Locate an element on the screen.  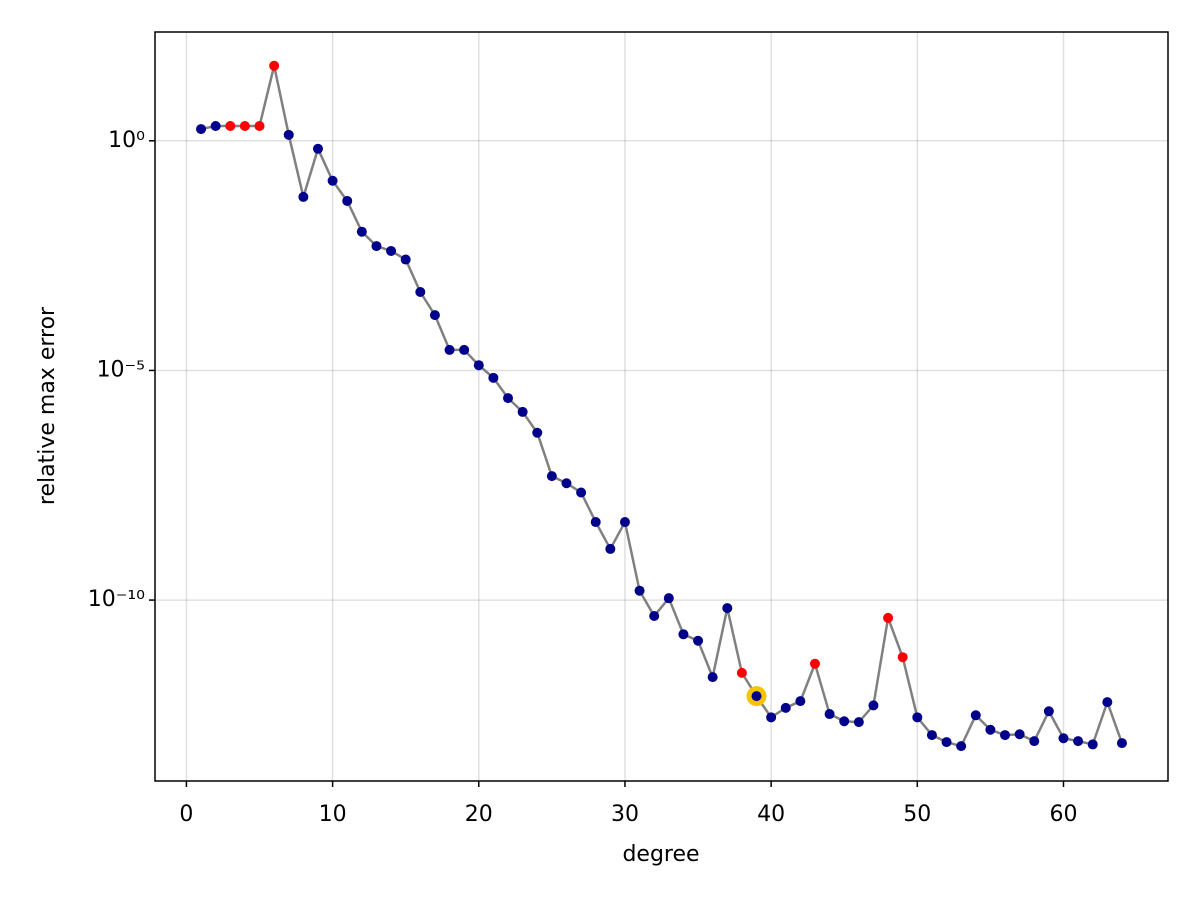
x-tick-label: 10 is located at coordinates (333, 814).